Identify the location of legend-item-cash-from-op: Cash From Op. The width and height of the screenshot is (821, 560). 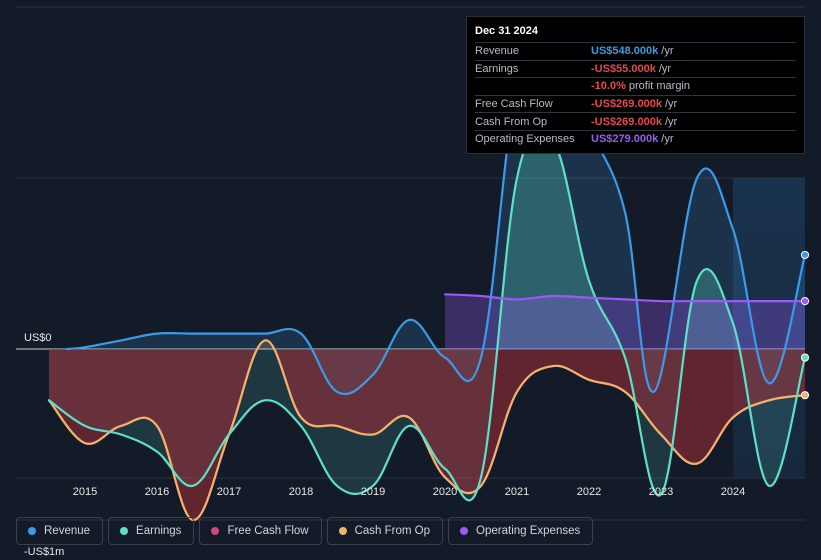
(385, 531).